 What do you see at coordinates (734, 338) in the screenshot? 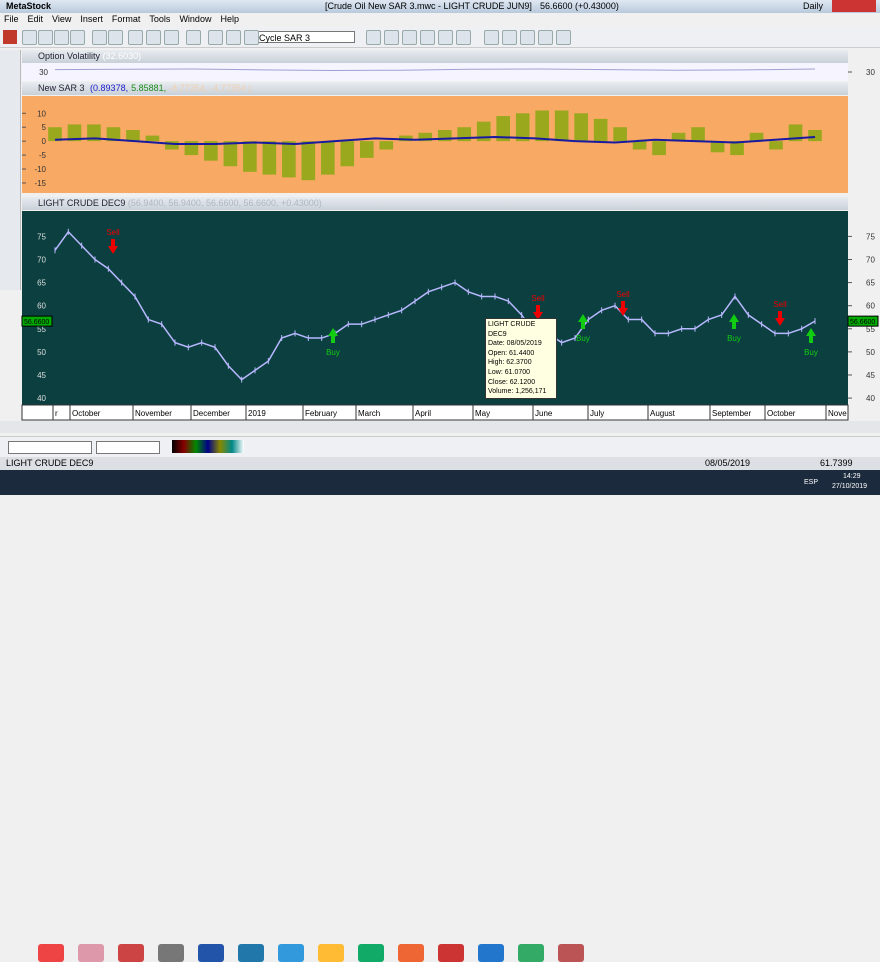
I see `signal-label: Buy` at bounding box center [734, 338].